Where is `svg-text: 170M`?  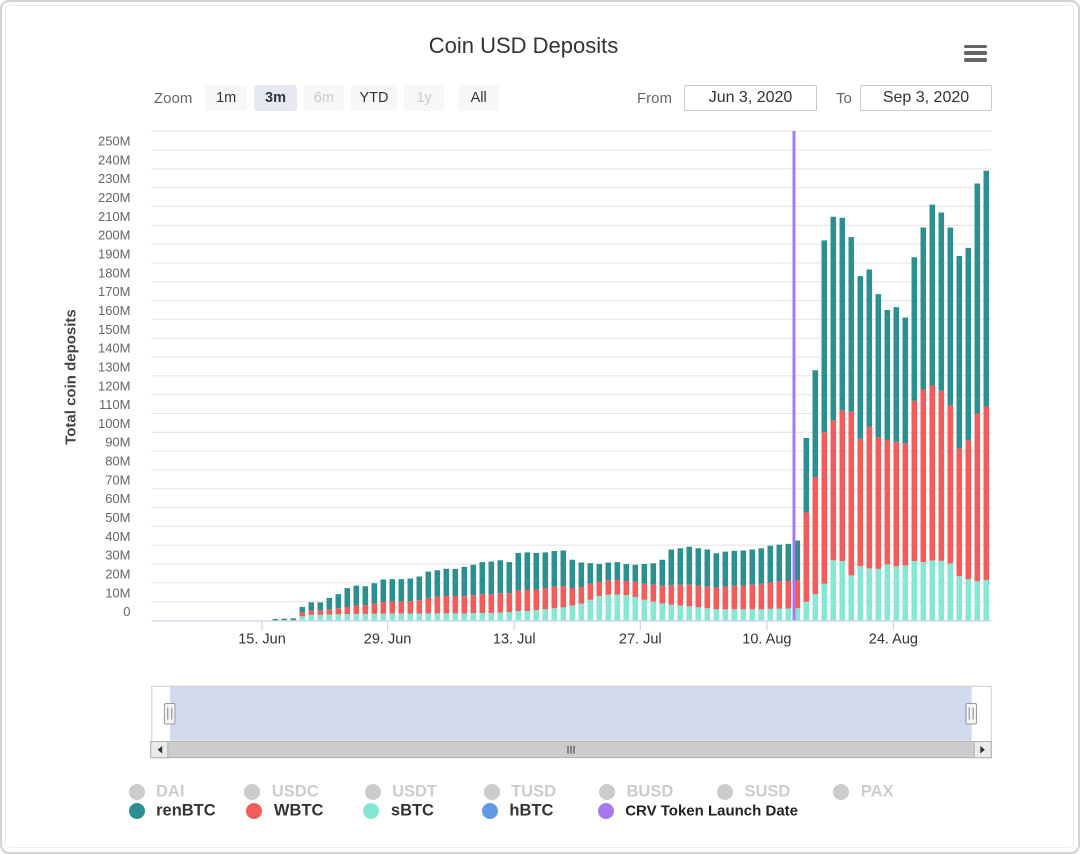 svg-text: 170M is located at coordinates (114, 291).